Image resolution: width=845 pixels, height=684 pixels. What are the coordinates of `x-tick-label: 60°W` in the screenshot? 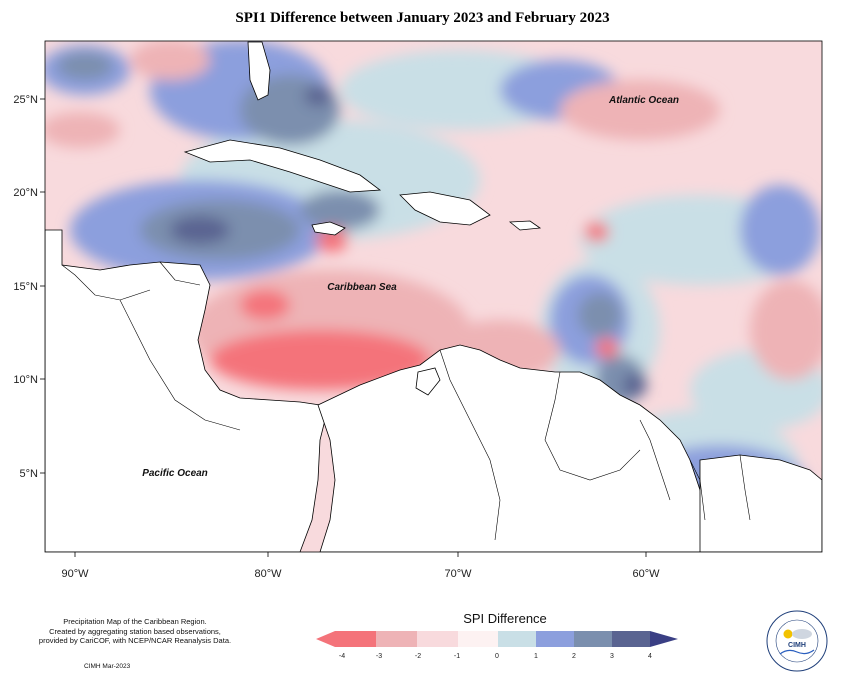 It's located at (646, 574).